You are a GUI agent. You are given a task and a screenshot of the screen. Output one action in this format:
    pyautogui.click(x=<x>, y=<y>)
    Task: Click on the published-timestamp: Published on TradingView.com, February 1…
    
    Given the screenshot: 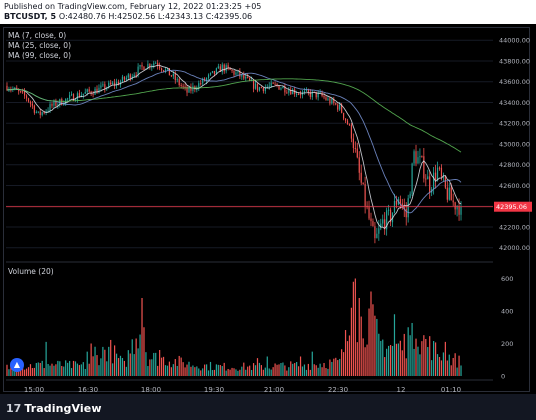 What is the action you would take?
    pyautogui.click(x=133, y=6)
    